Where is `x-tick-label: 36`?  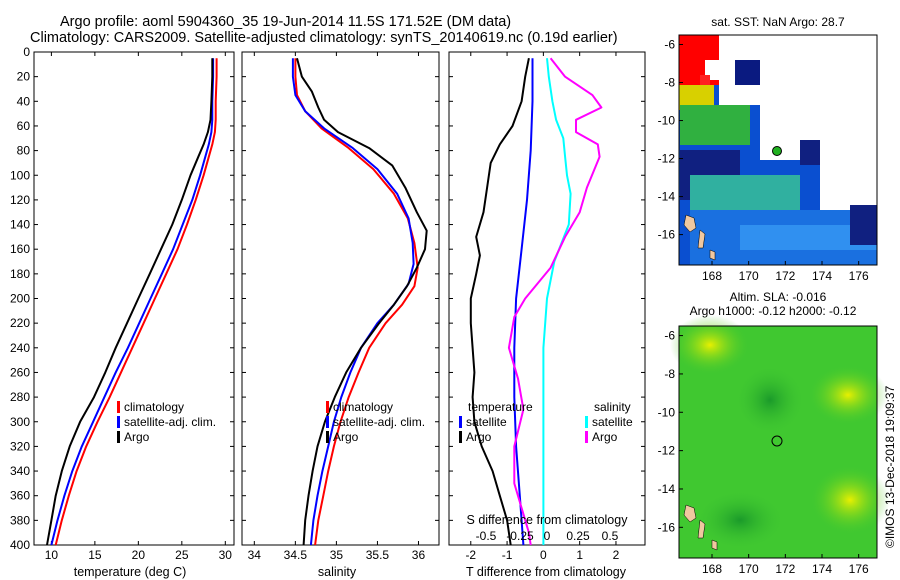
x-tick-label: 36 is located at coordinates (419, 555).